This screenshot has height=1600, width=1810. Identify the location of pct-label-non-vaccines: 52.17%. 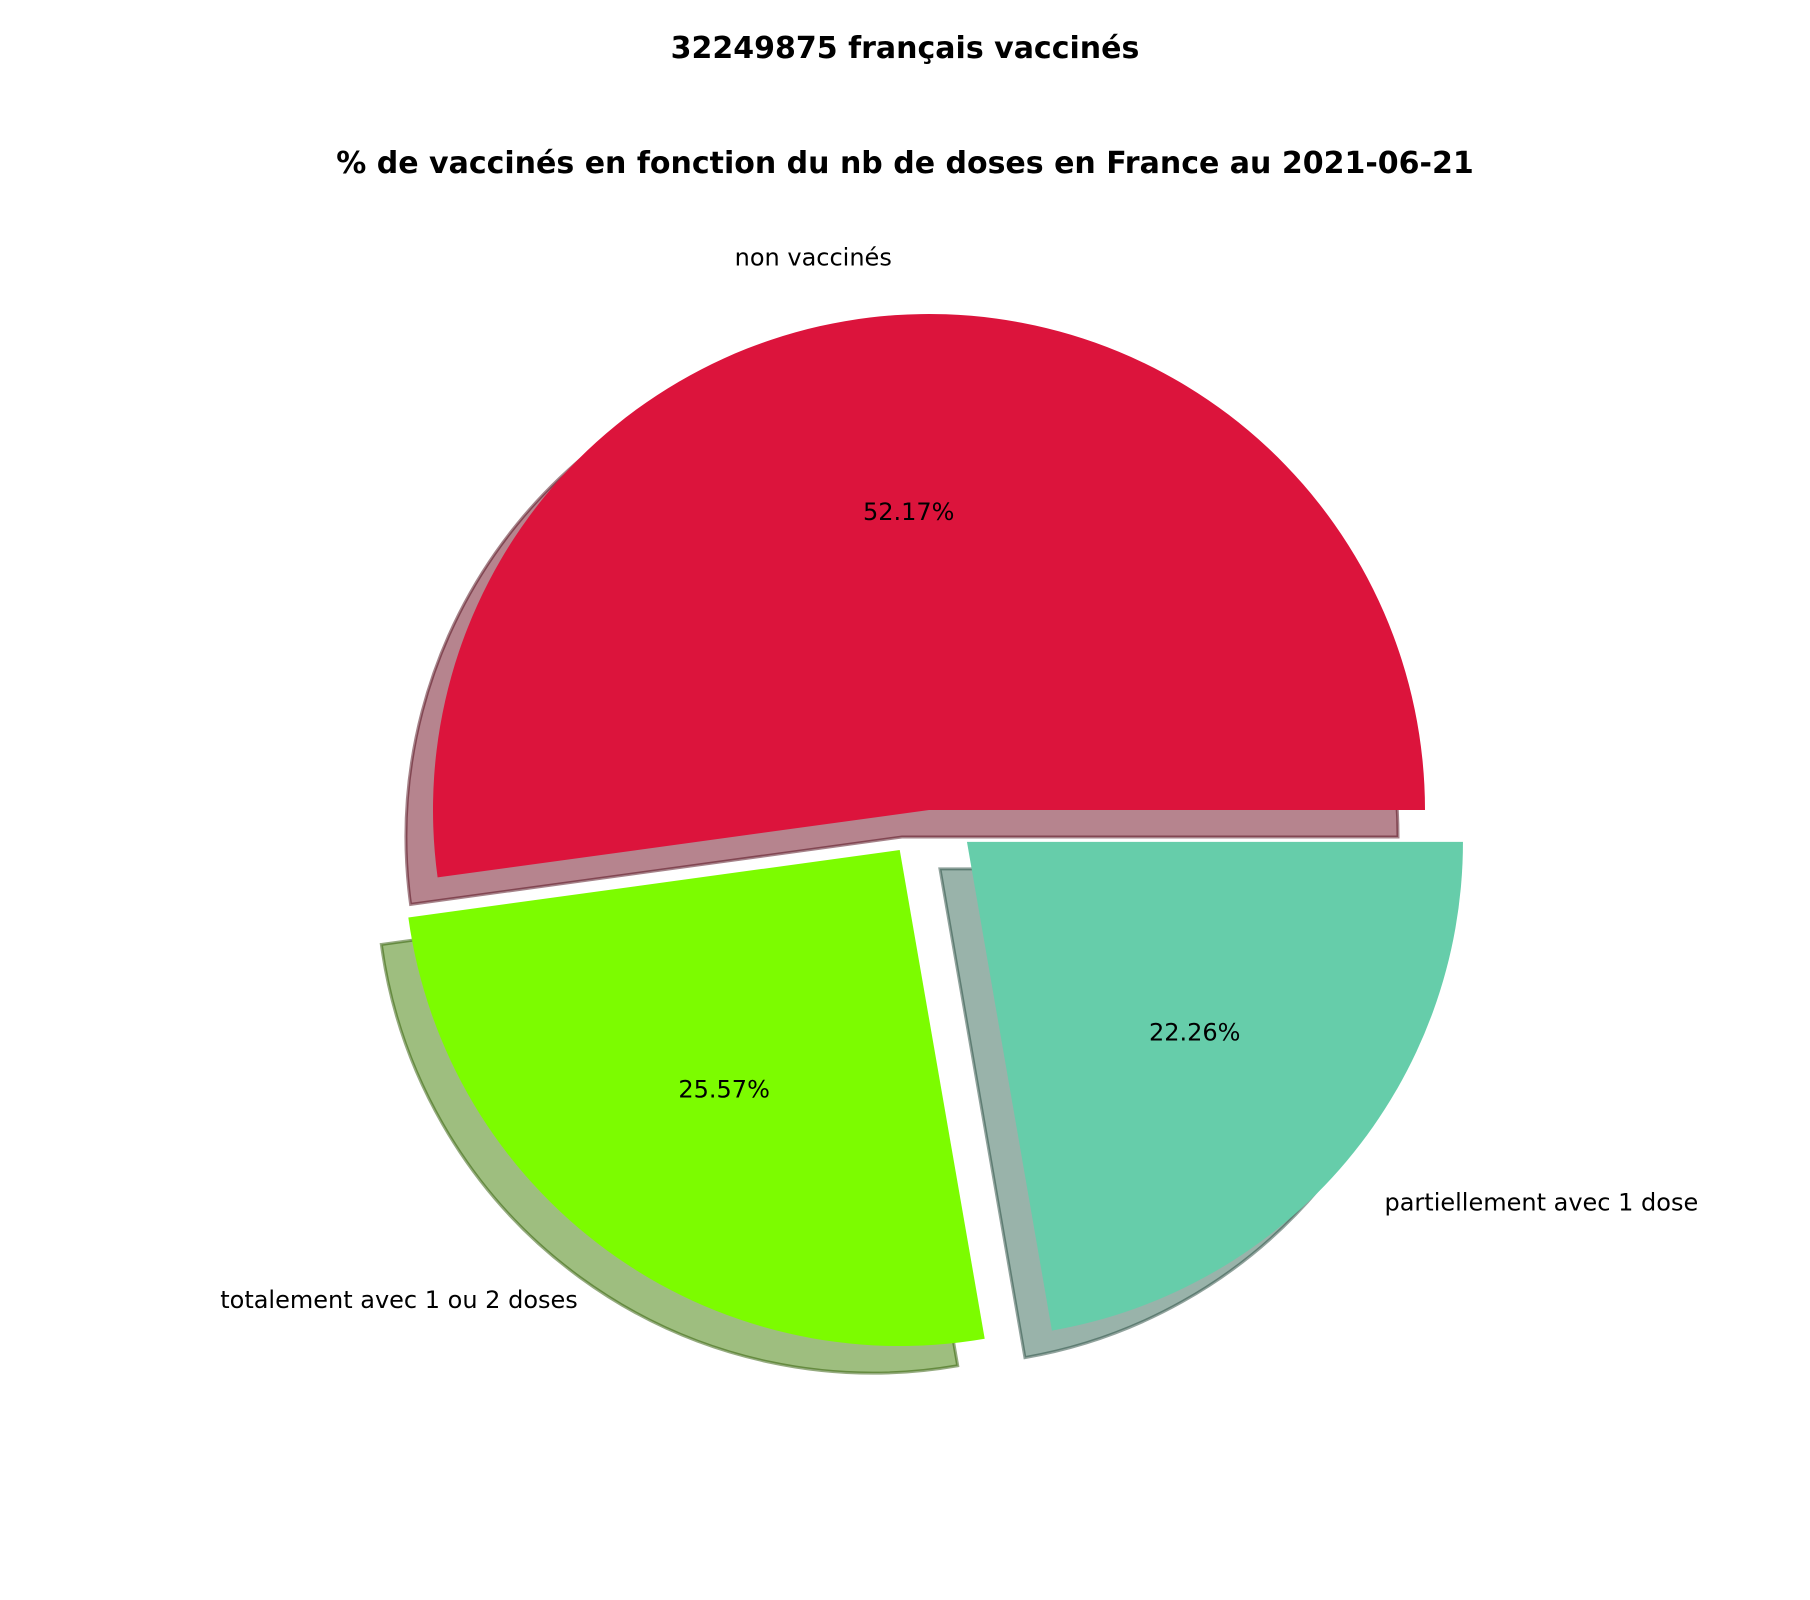
(909, 512).